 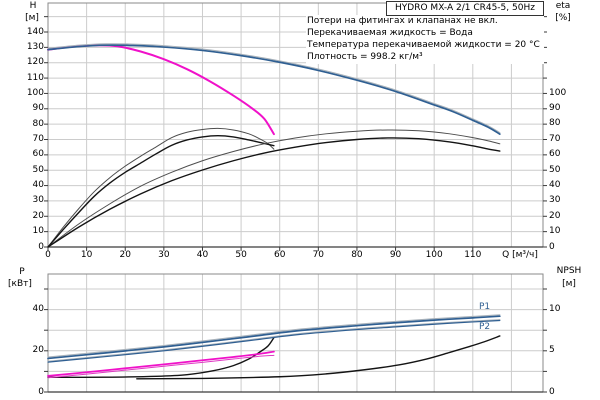 I want to click on curve-QH-1-pump, so click(x=161, y=90).